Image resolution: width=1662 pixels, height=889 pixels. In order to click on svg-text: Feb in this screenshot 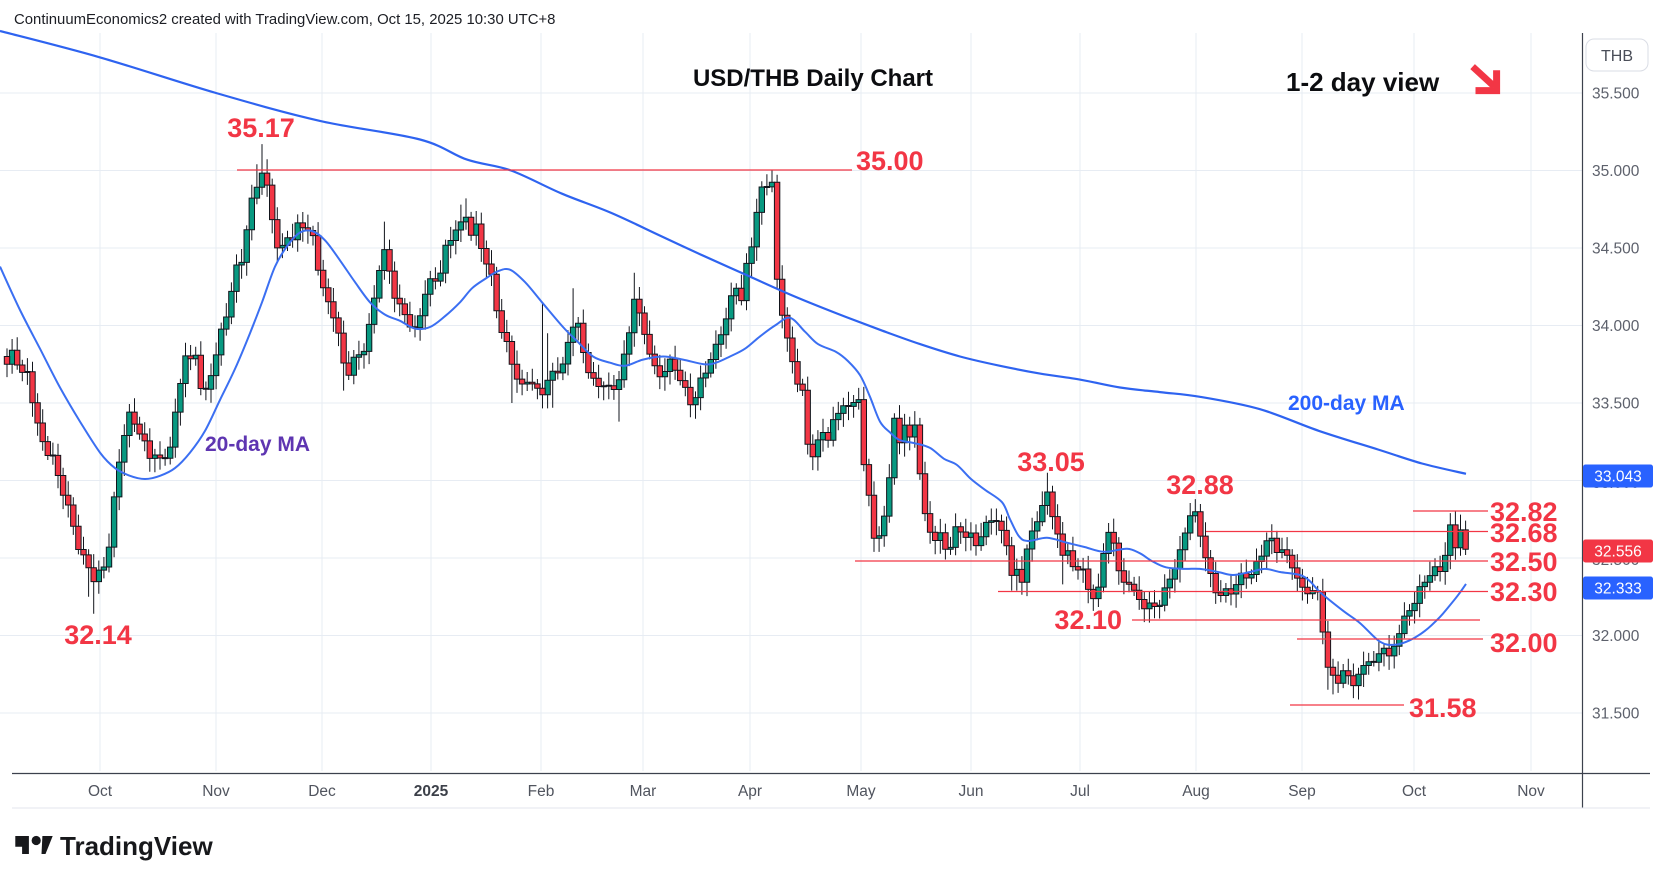, I will do `click(541, 791)`.